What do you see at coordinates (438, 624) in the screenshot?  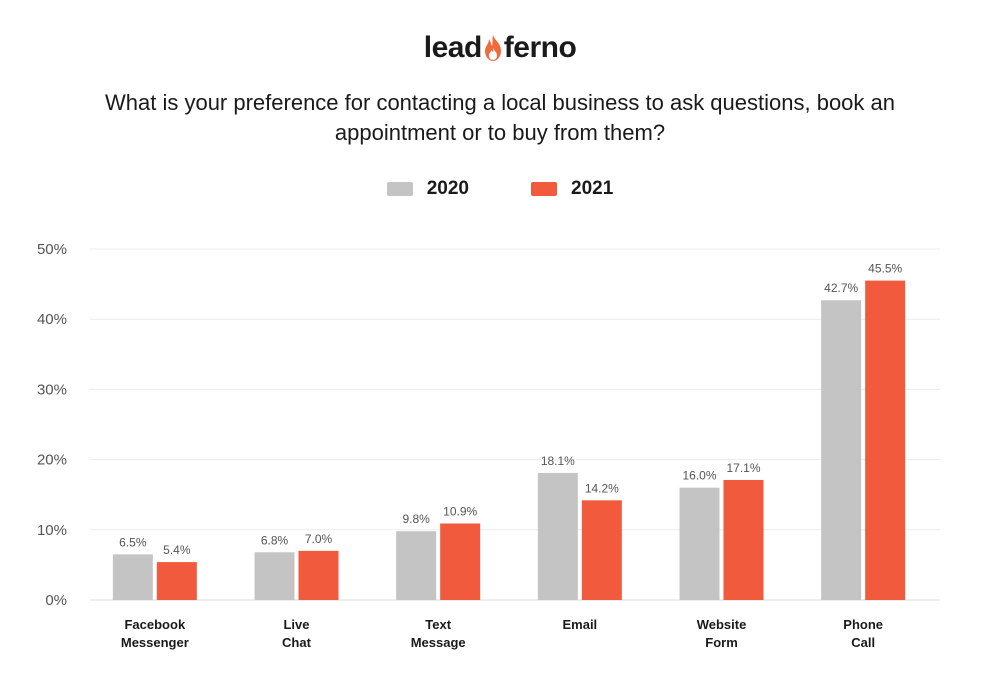 I see `x-tick-label: Text` at bounding box center [438, 624].